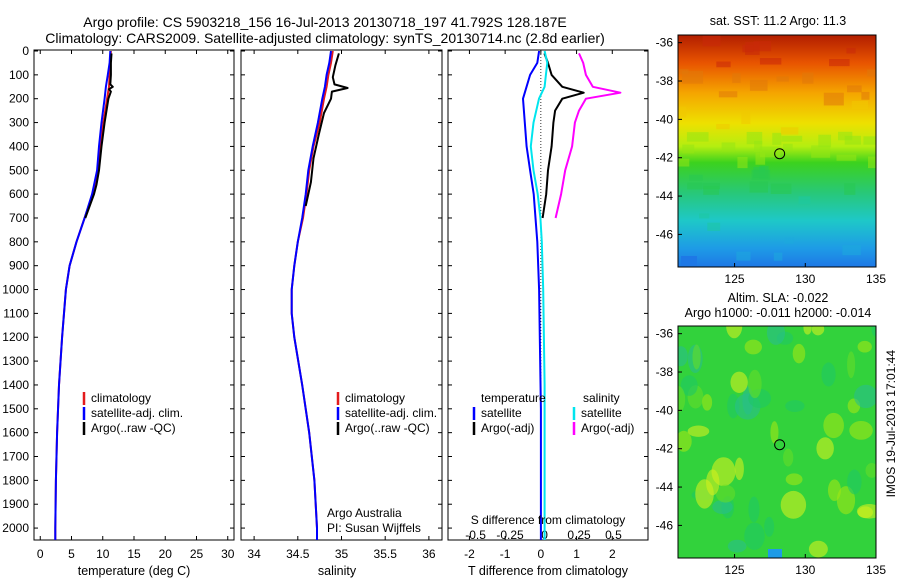 The width and height of the screenshot is (900, 580). Describe the element at coordinates (134, 554) in the screenshot. I see `x-tick-label: 15` at that location.